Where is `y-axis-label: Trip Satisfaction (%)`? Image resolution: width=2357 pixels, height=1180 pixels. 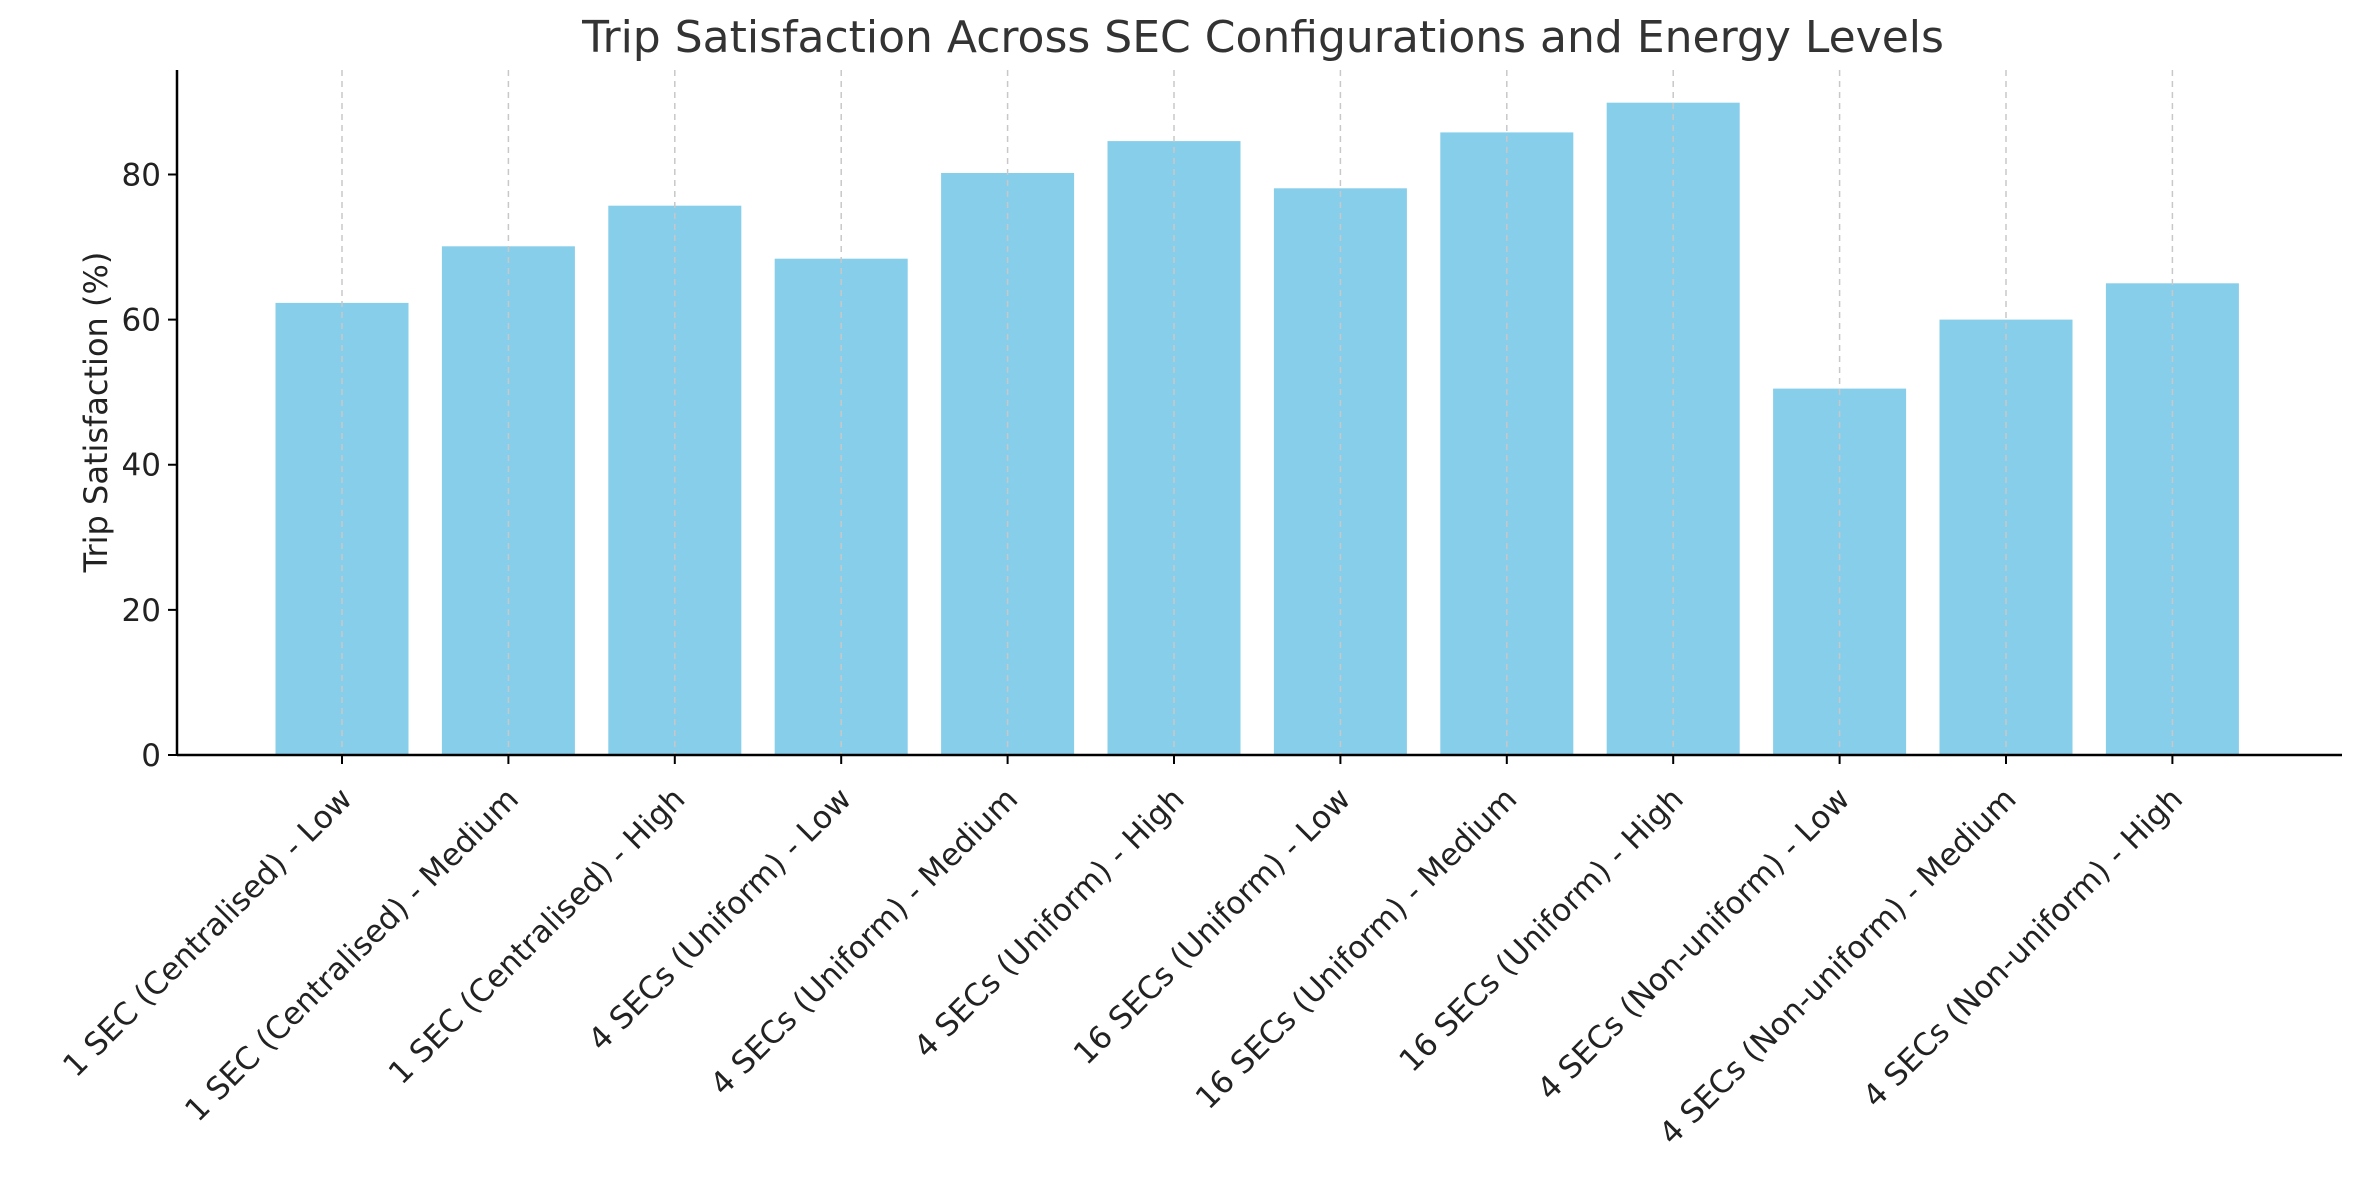 y-axis-label: Trip Satisfaction (%) is located at coordinates (96, 413).